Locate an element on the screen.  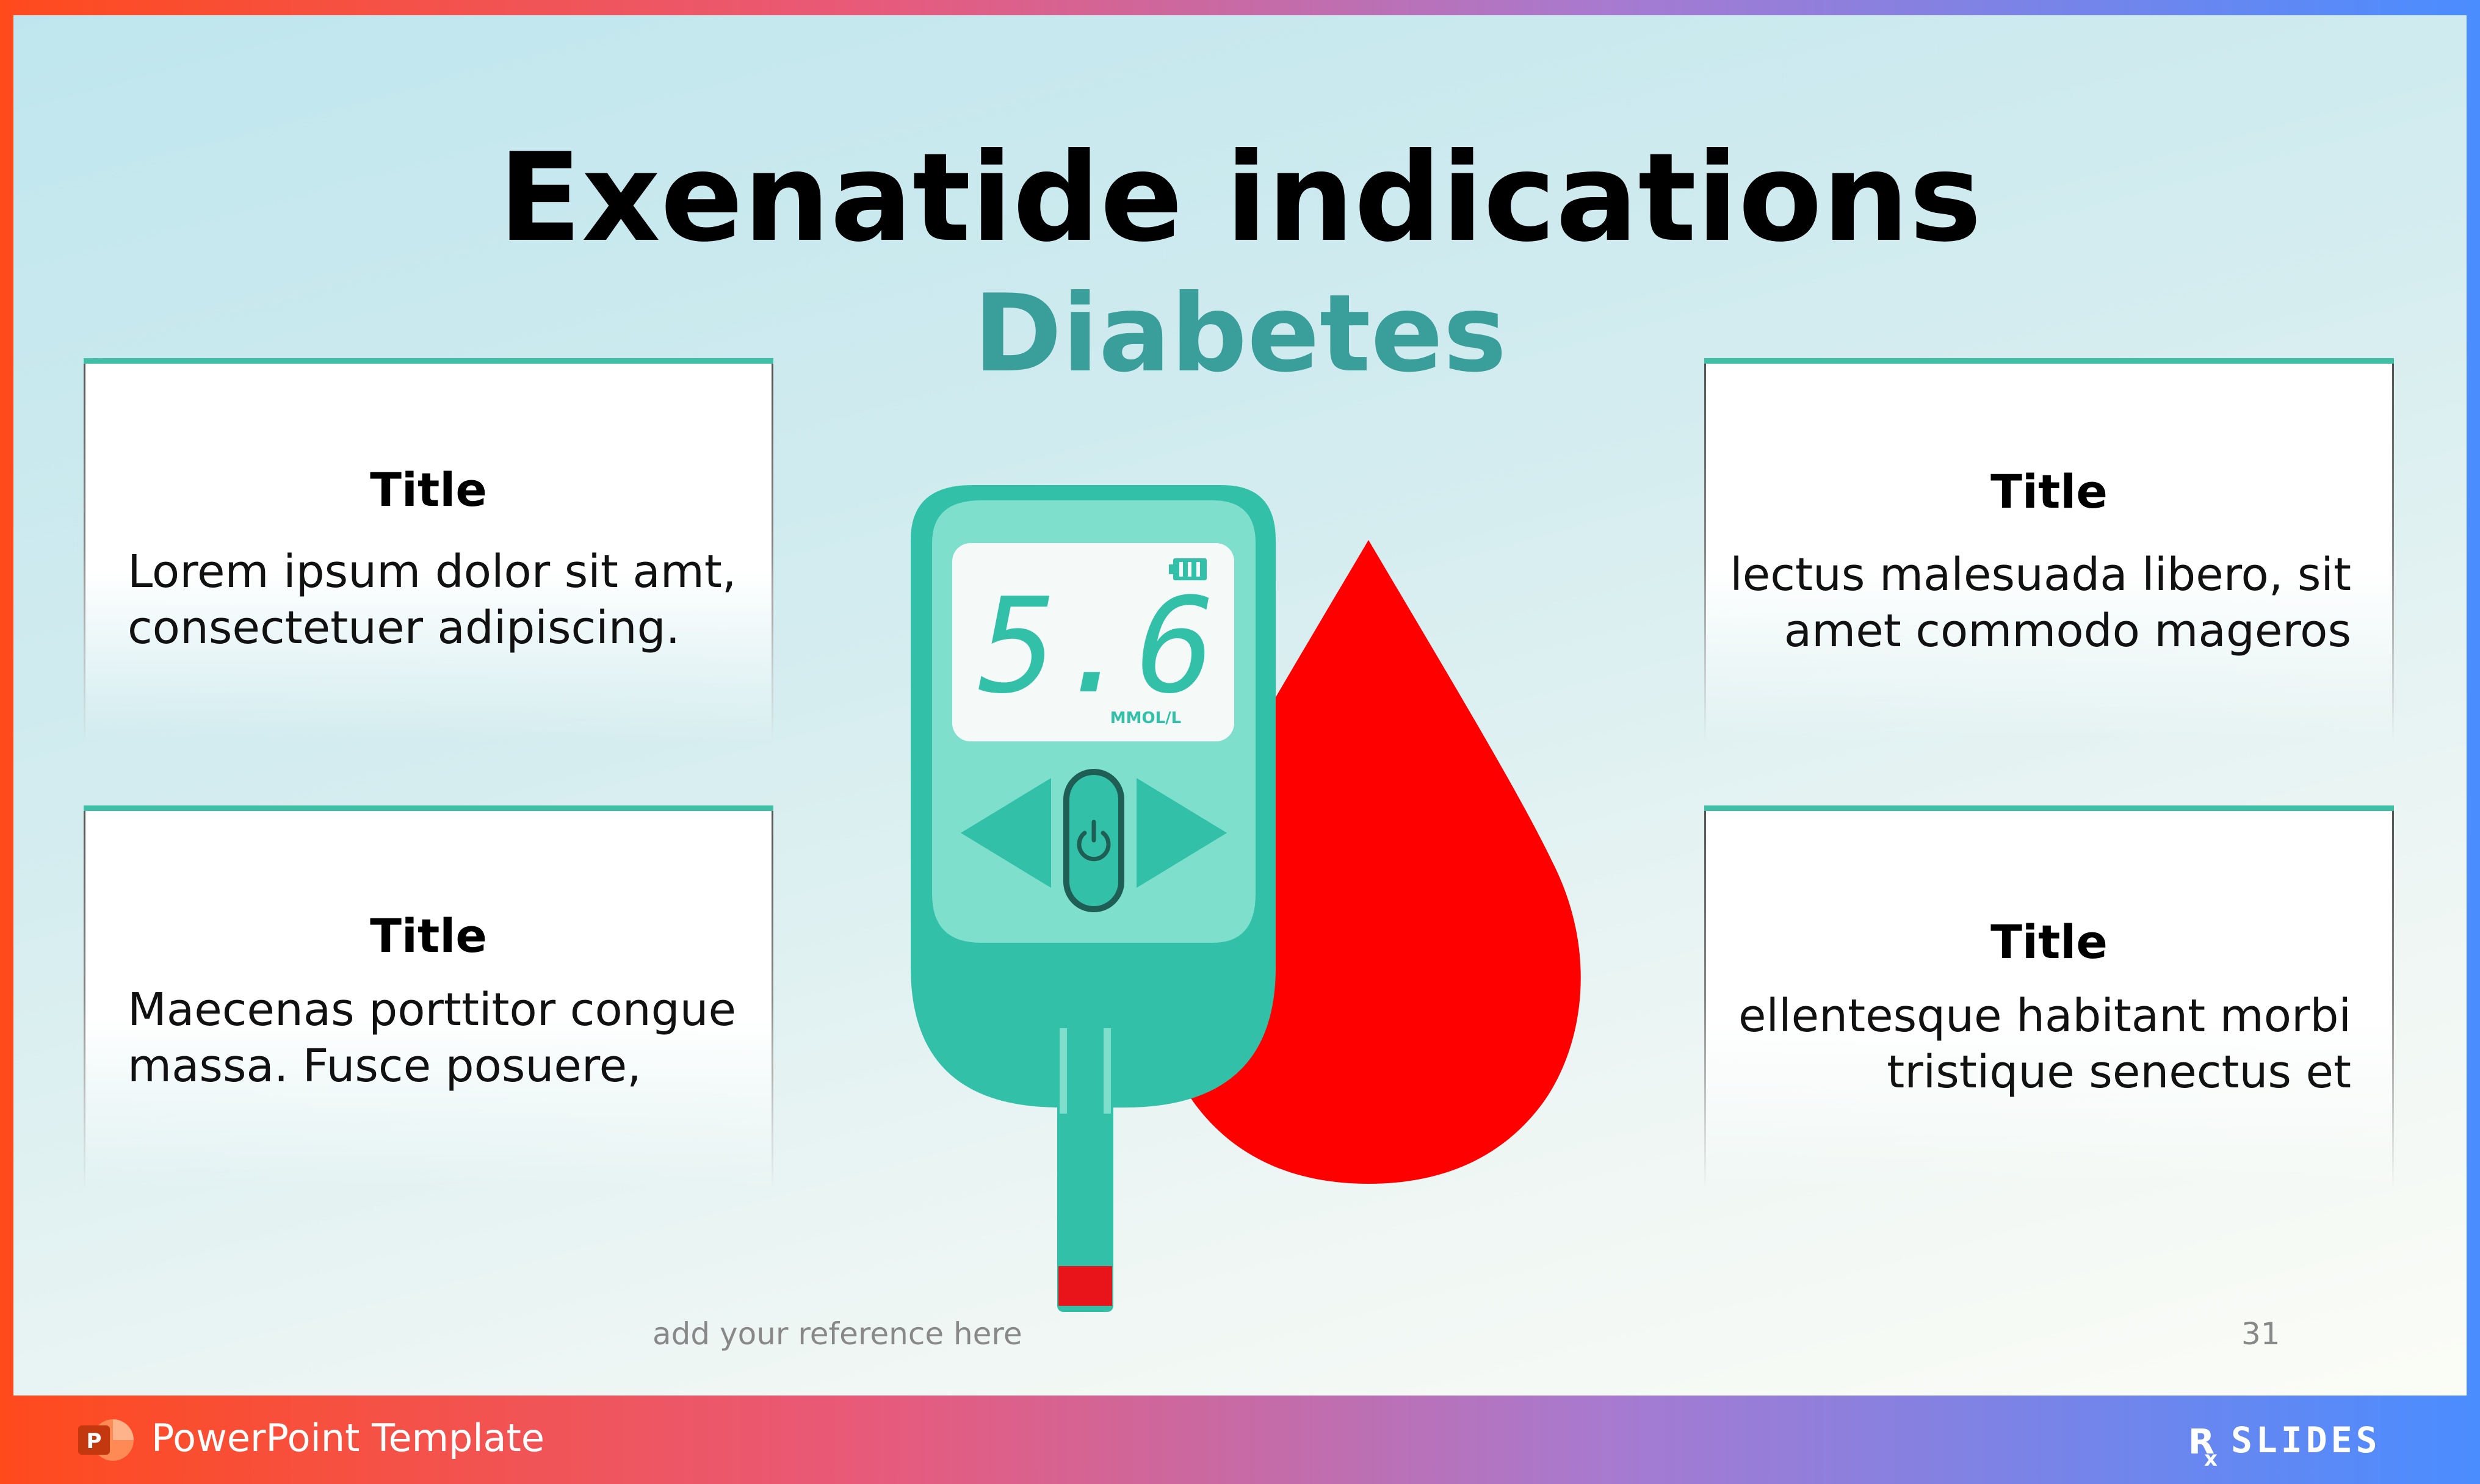
card-text-line: Lorem ipsum dolor sit amt, is located at coordinates (433, 572).